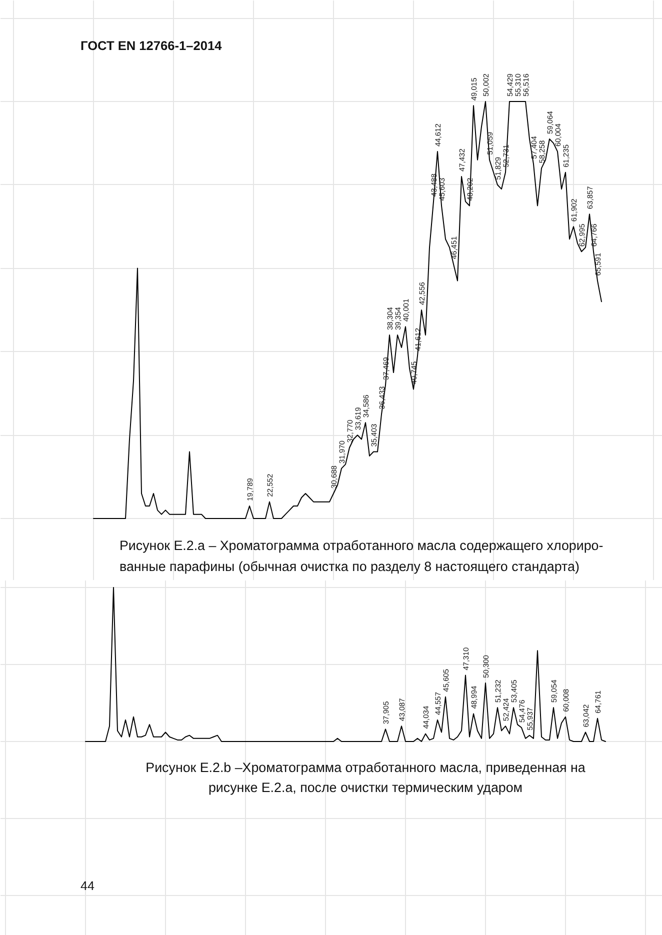 The width and height of the screenshot is (662, 935). Describe the element at coordinates (366, 777) in the screenshot. I see `text: Рисунок Е.2.b –Хроматограмма отработанного масла, приведенная на рисунке Е.2.a, после очистки термическим ударом` at that location.